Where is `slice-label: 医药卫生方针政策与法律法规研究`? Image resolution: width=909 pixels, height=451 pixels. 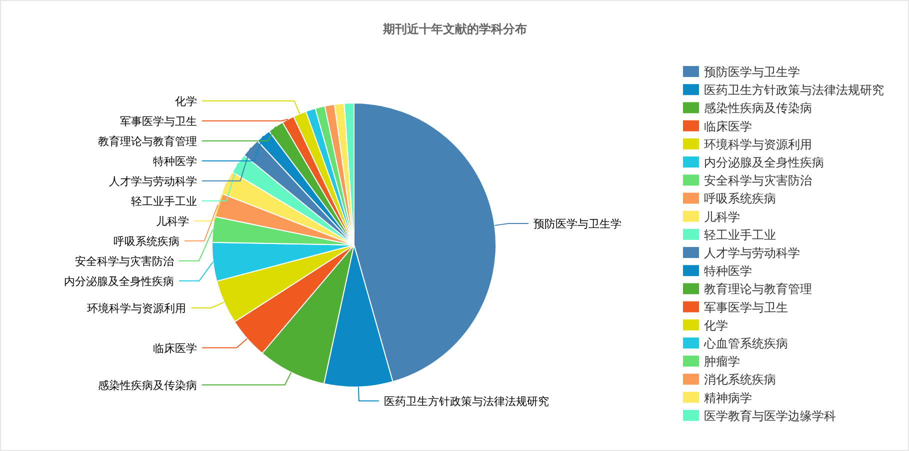 slice-label: 医药卫生方针政策与法律法规研究 is located at coordinates (466, 401).